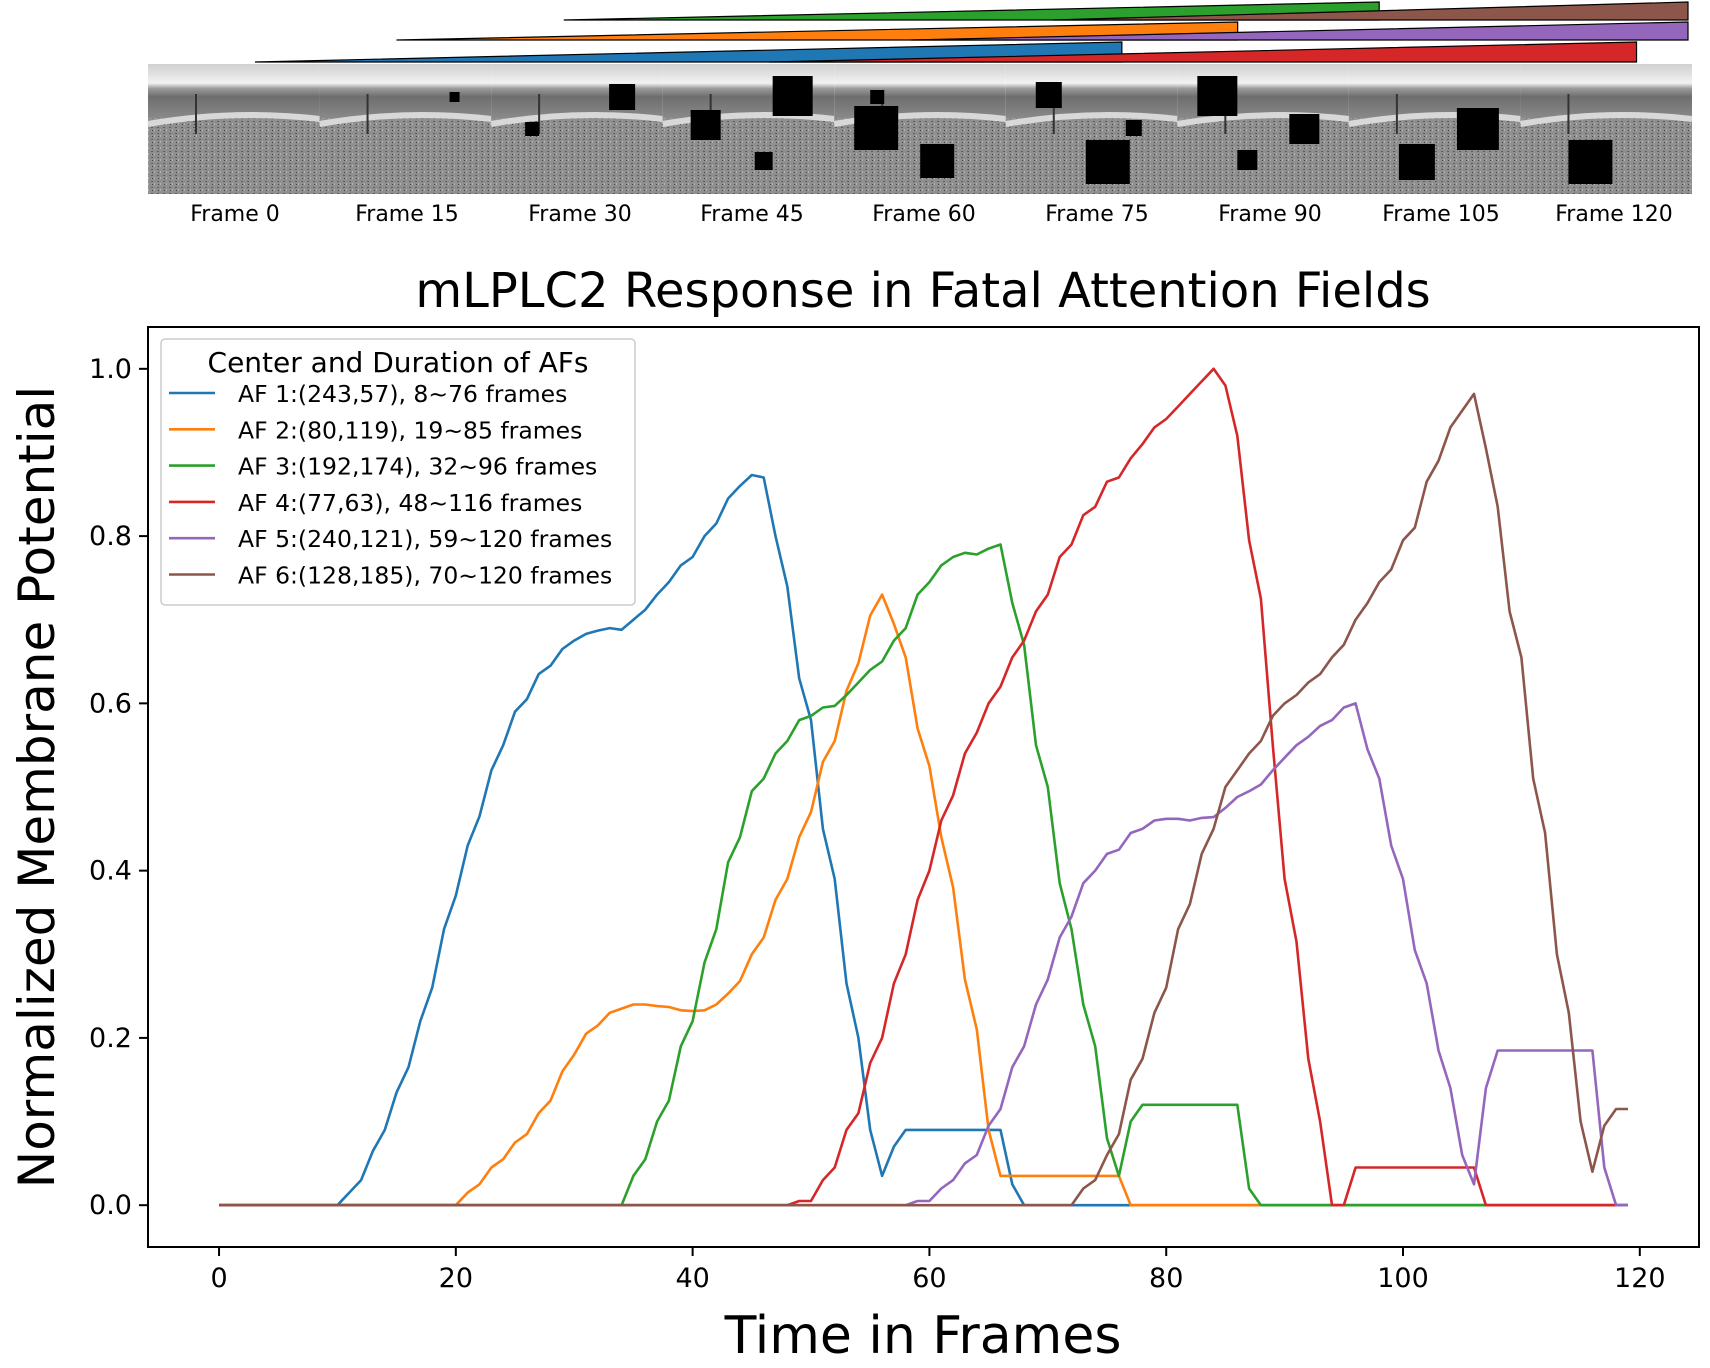 This screenshot has height=1368, width=1710. I want to click on frame-strip, so click(920, 129).